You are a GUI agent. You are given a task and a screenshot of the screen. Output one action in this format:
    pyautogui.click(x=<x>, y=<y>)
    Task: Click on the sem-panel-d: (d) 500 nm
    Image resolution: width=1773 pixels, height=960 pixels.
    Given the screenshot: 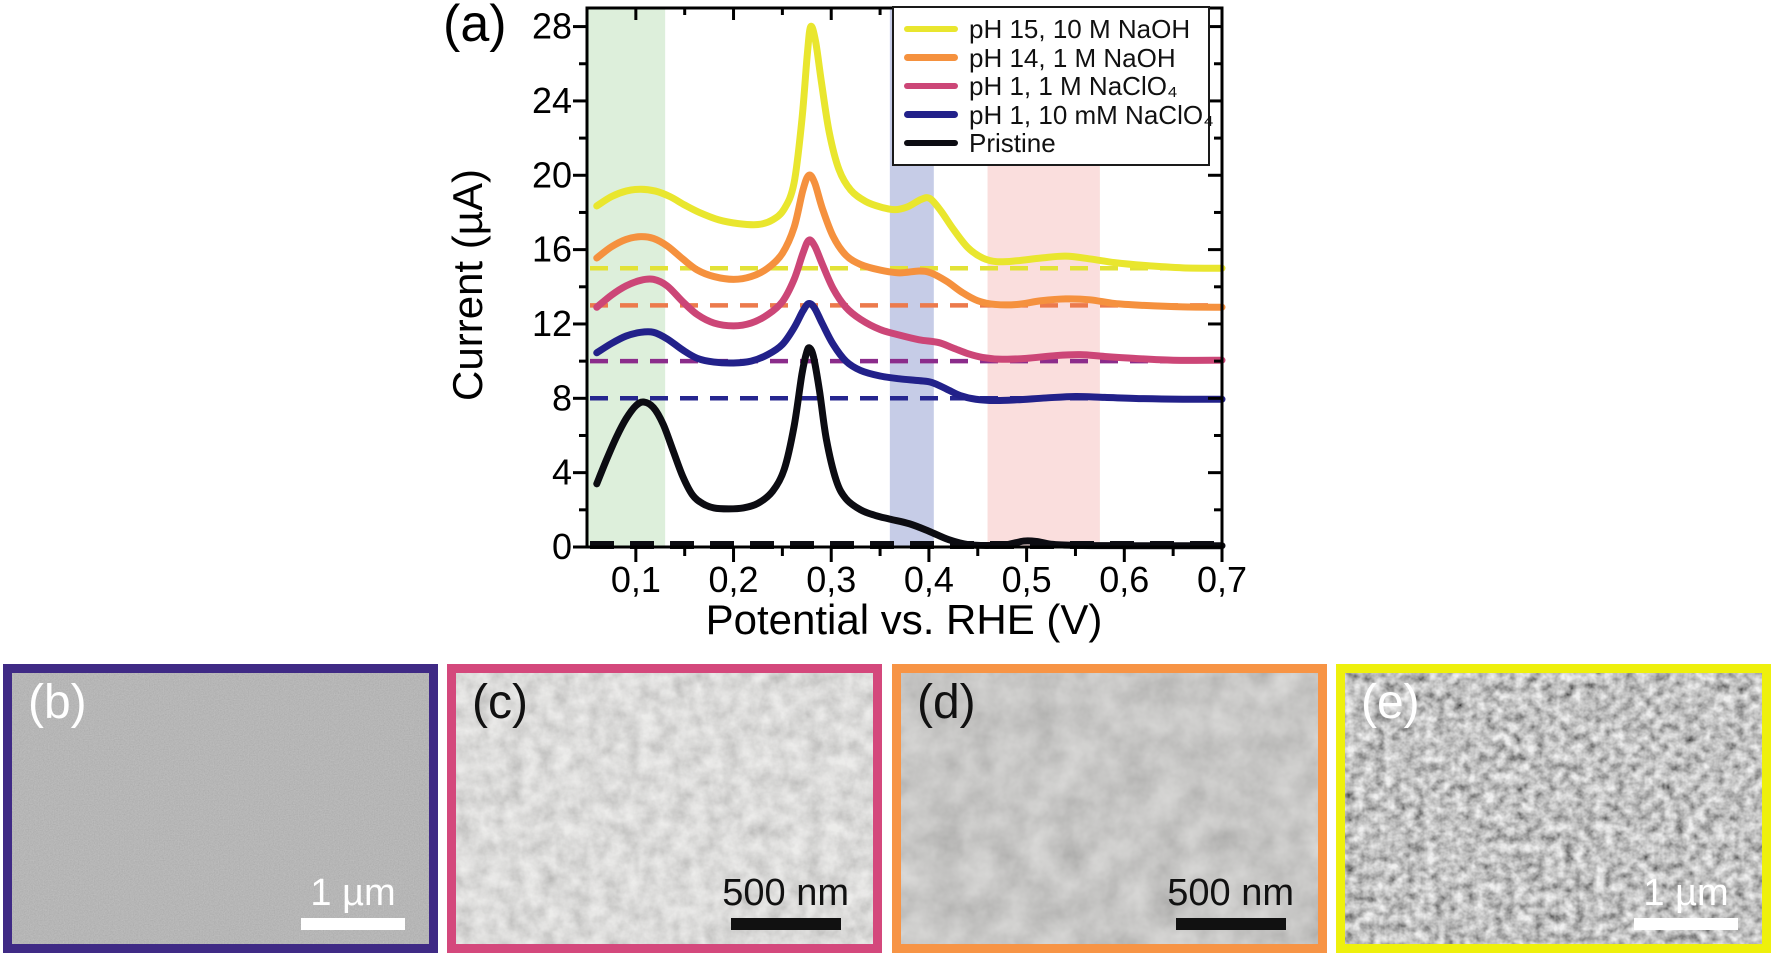 What is the action you would take?
    pyautogui.click(x=1109, y=808)
    